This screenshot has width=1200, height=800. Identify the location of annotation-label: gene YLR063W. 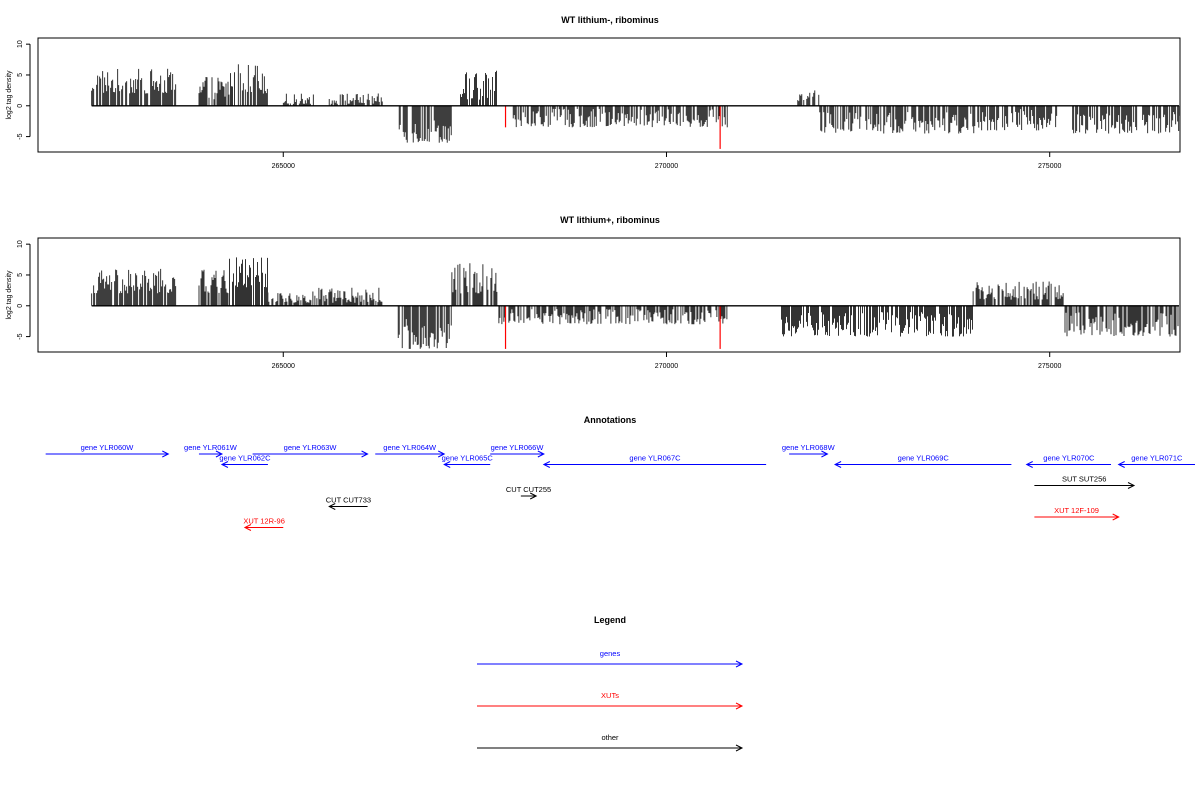
(311, 447).